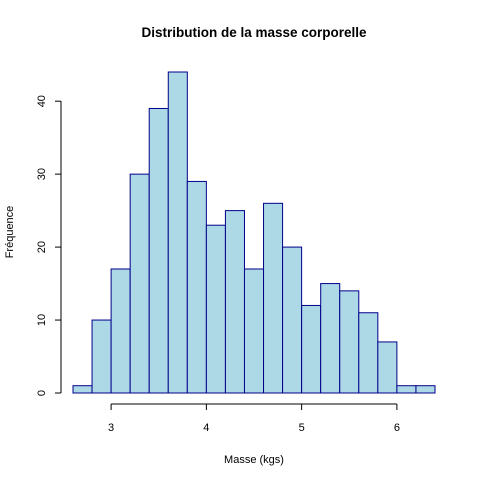 The width and height of the screenshot is (480, 480). Describe the element at coordinates (254, 32) in the screenshot. I see `chart-title: Distribution de la masse corporelle` at that location.